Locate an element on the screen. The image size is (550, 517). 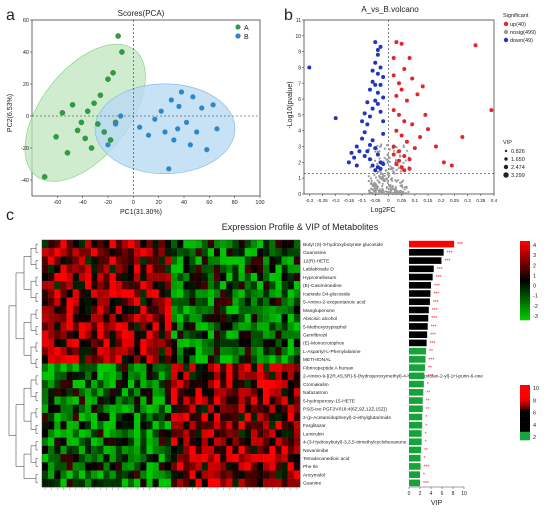
row-label: Gemfibrozil is located at coordinates (315, 335).